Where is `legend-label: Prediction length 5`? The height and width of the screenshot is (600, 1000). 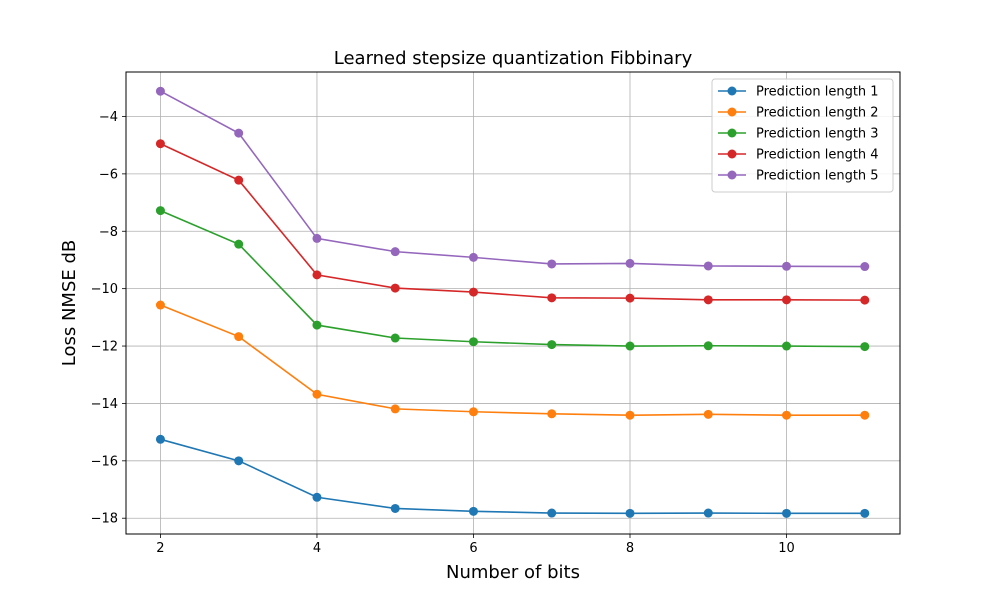 legend-label: Prediction length 5 is located at coordinates (817, 176).